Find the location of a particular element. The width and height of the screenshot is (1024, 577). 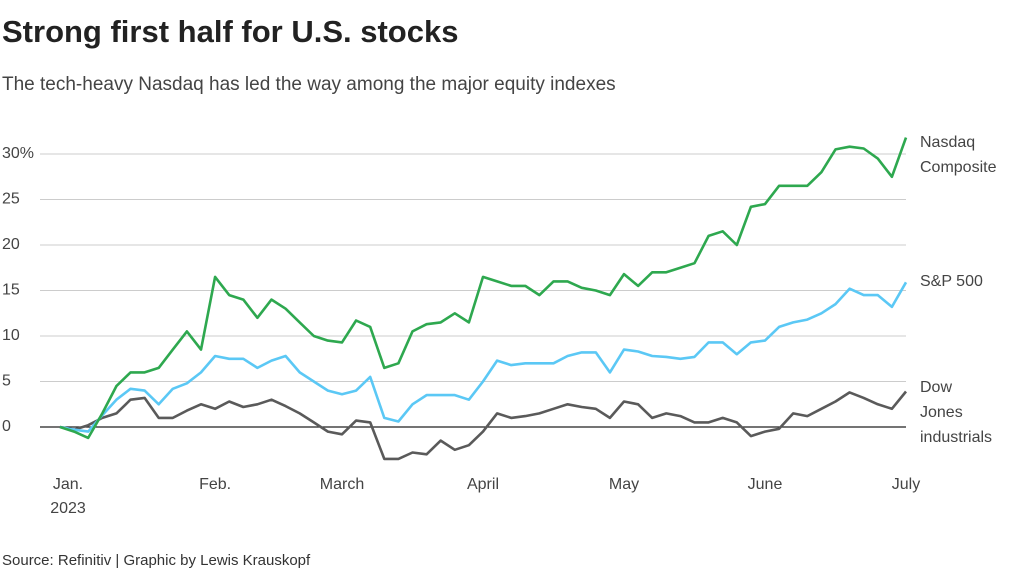

y-tick-label: 20 is located at coordinates (11, 244).